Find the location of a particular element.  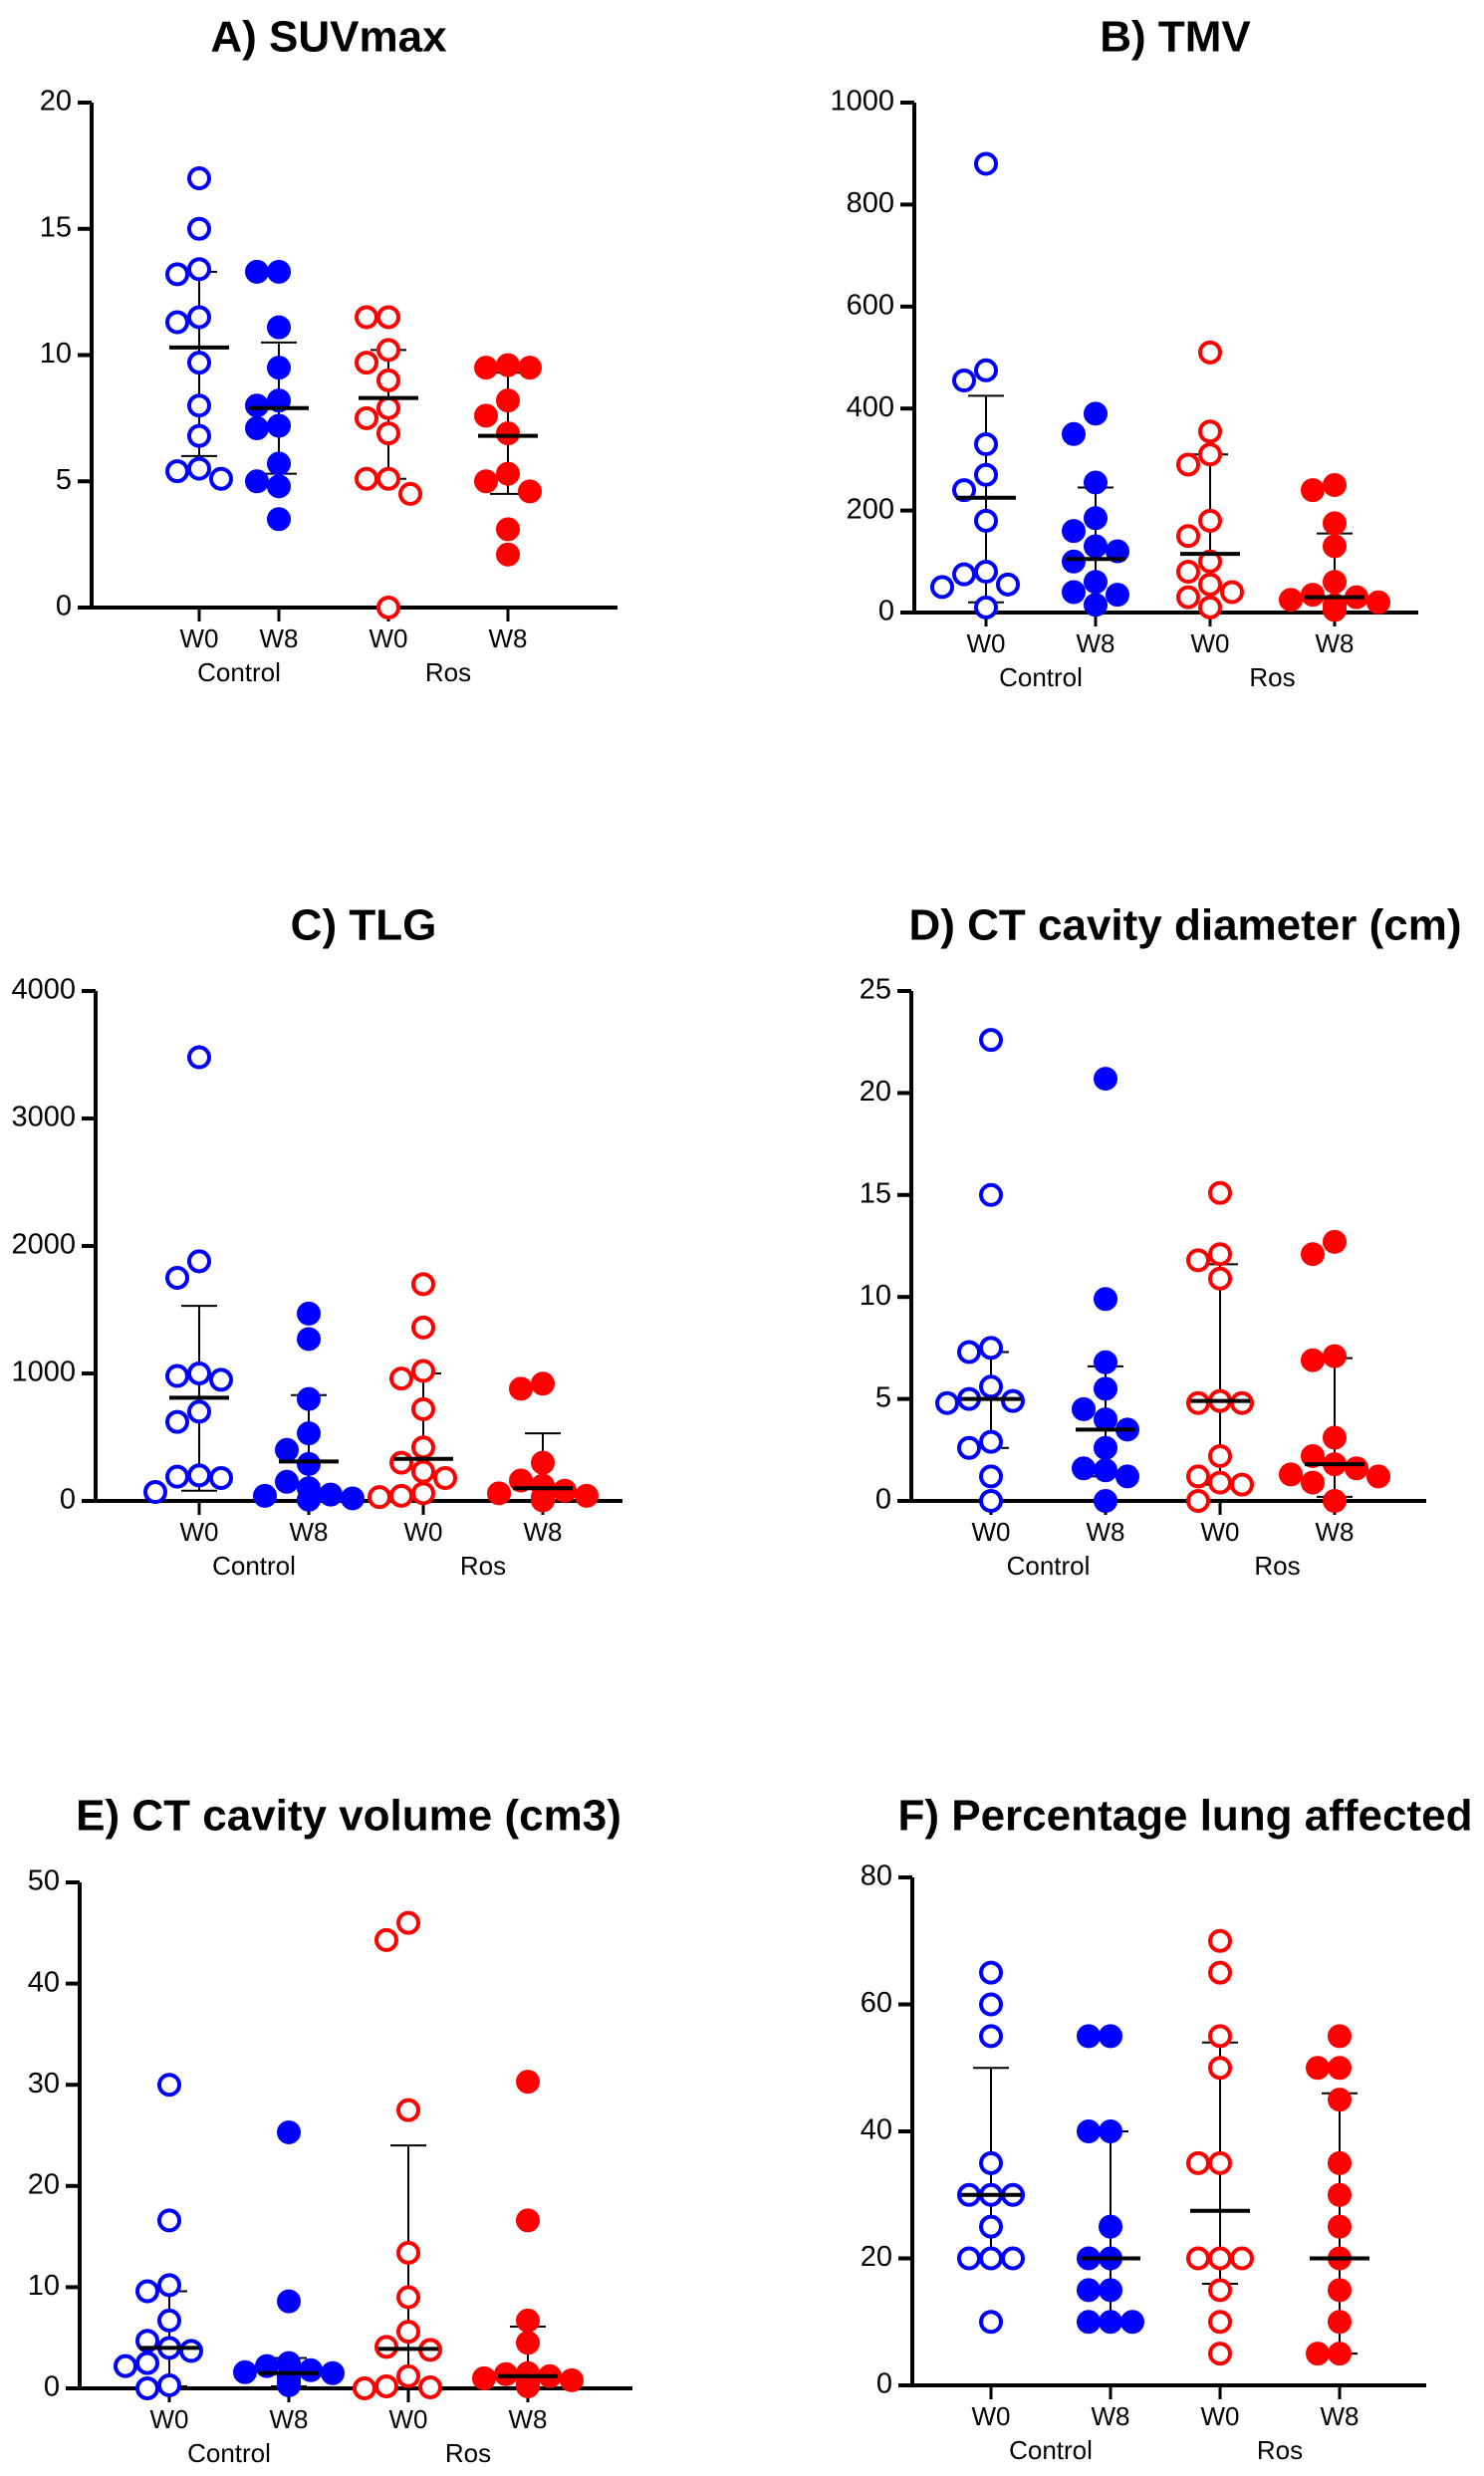

y-tick-label: 25 is located at coordinates (875, 990).